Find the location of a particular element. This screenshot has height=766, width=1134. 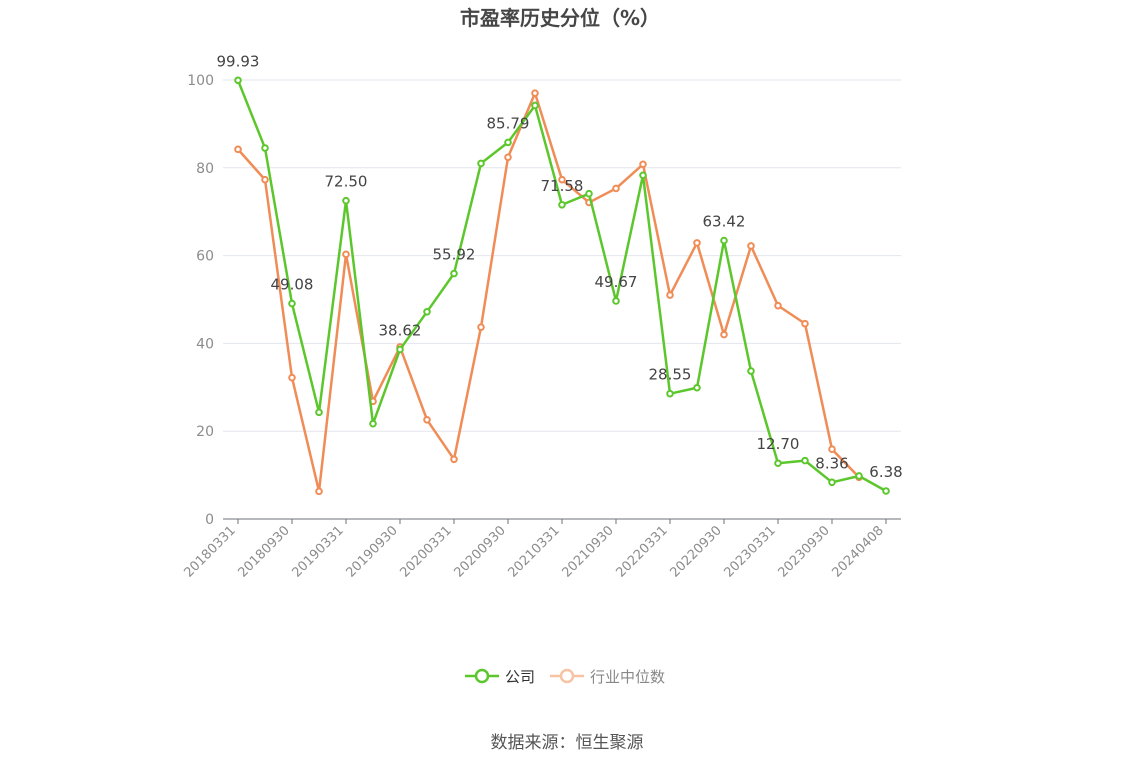

data-source: 数据来源：恒生聚源 is located at coordinates (567, 743).